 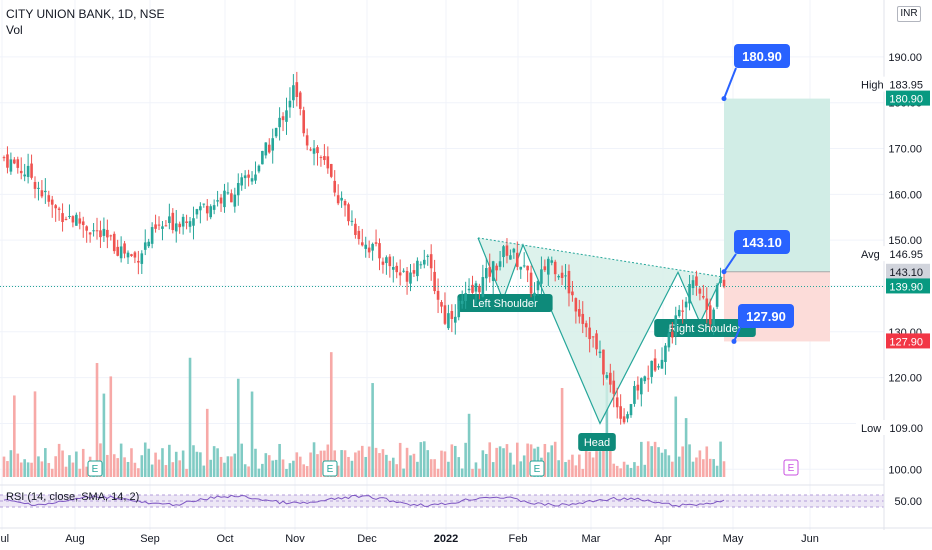 I want to click on target-callout: 180.90, so click(x=756, y=73).